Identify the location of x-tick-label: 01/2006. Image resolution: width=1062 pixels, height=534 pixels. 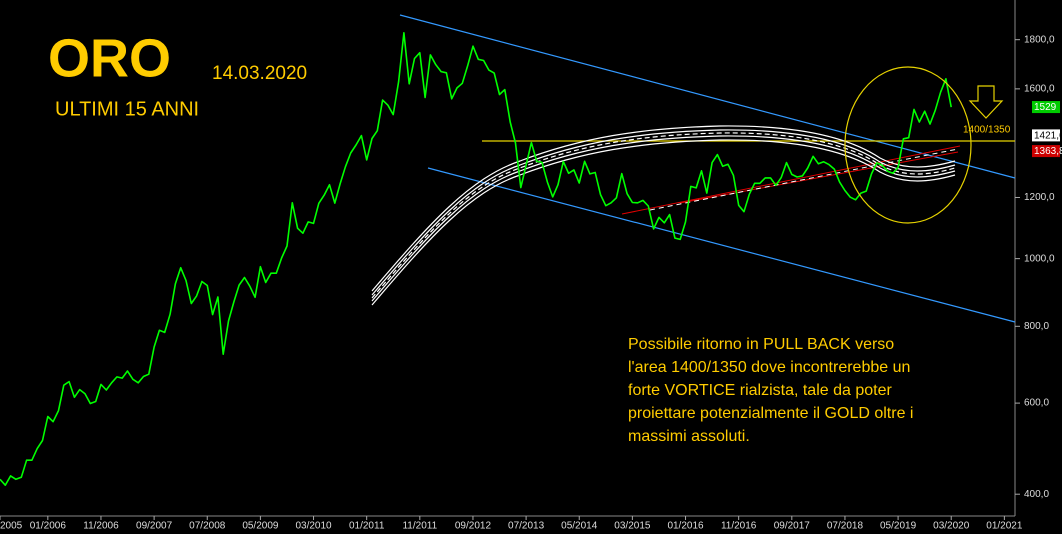
(48, 526).